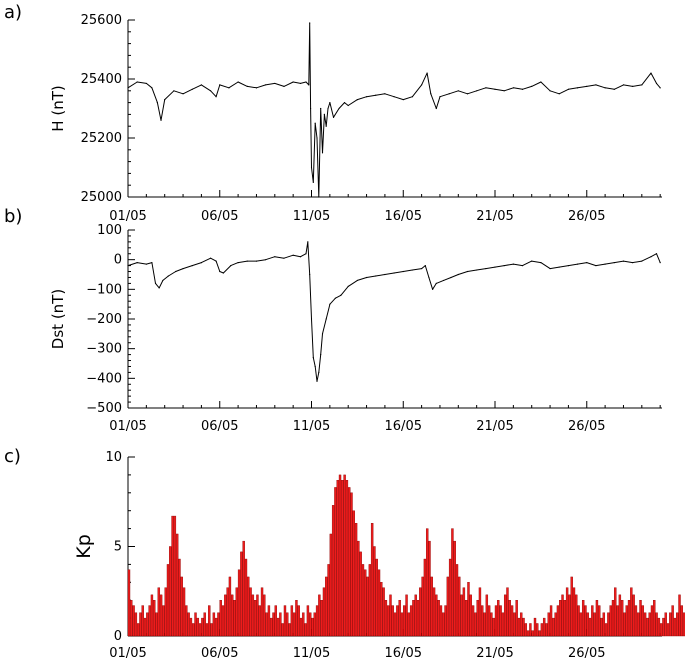  What do you see at coordinates (84, 546) in the screenshot?
I see `y-axis-label: Kp` at bounding box center [84, 546].